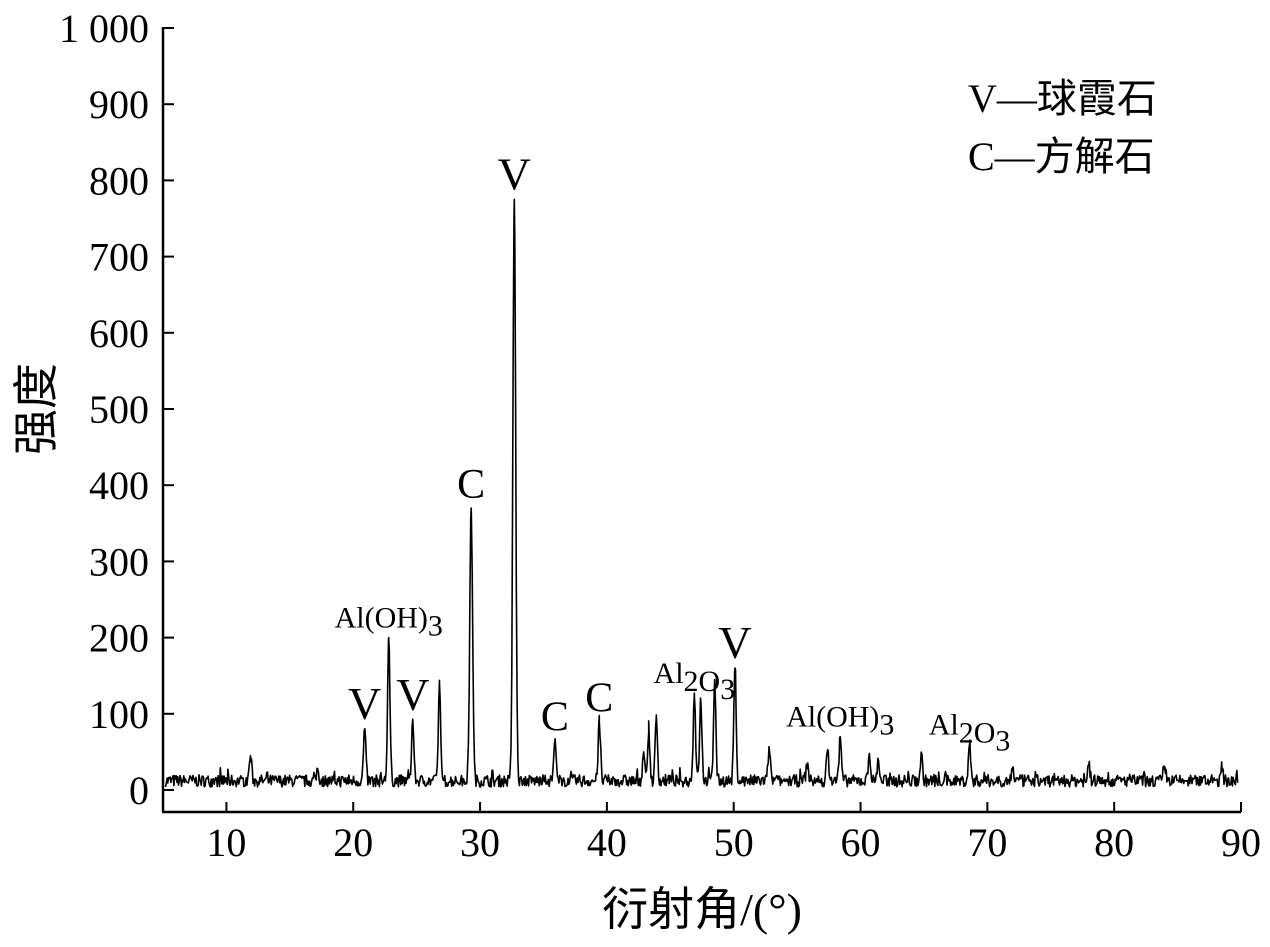 This screenshot has width=1270, height=947. What do you see at coordinates (734, 642) in the screenshot?
I see `peak-label-8: V` at bounding box center [734, 642].